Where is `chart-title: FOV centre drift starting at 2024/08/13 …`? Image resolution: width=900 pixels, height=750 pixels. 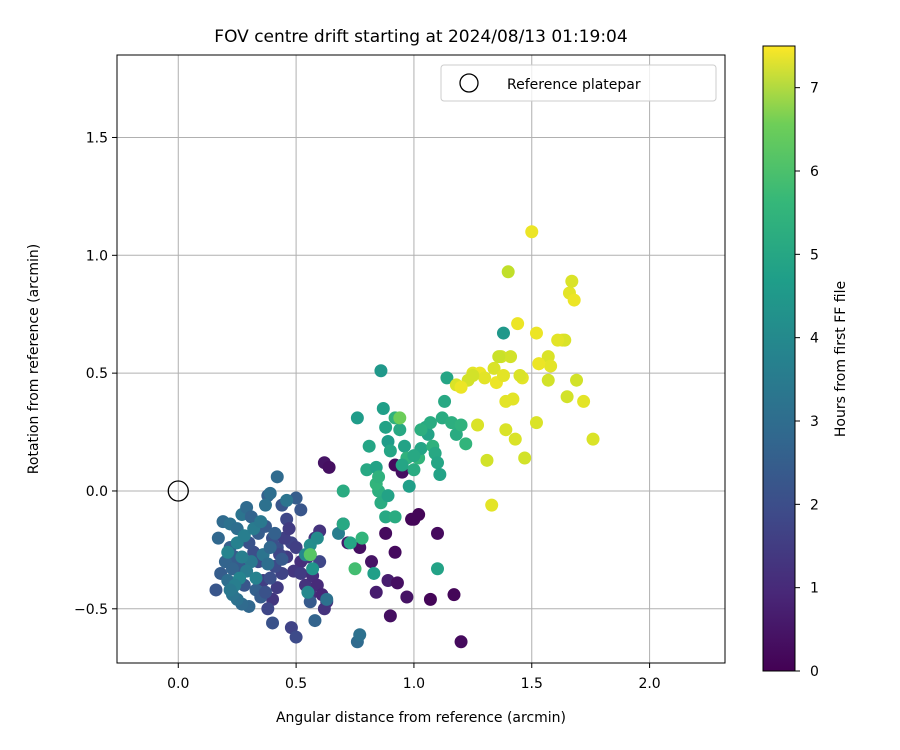
chart-title: FOV centre drift starting at 2024/08/13 … is located at coordinates (420, 37).